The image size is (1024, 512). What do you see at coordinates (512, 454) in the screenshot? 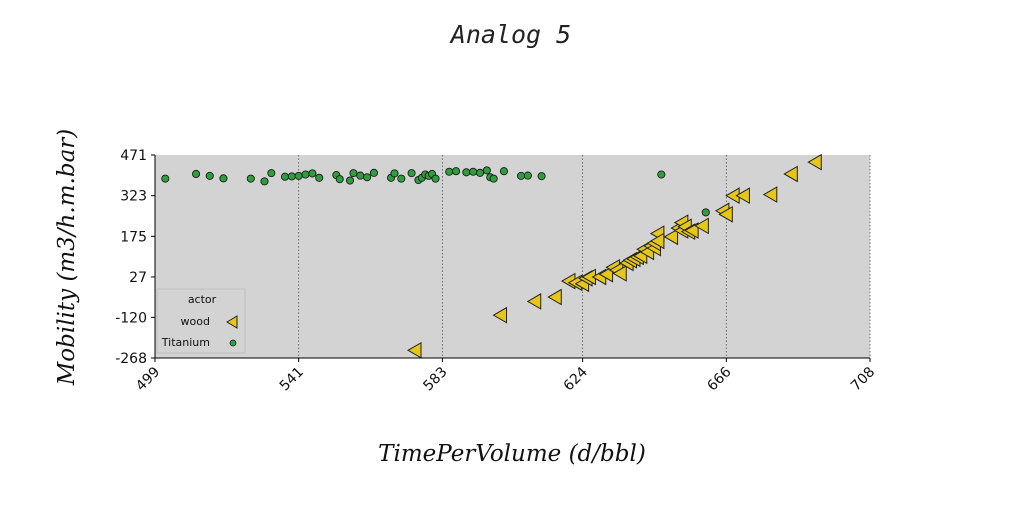
I see `x-axis-label: TimePerVolume (d/bbl)` at bounding box center [512, 454].